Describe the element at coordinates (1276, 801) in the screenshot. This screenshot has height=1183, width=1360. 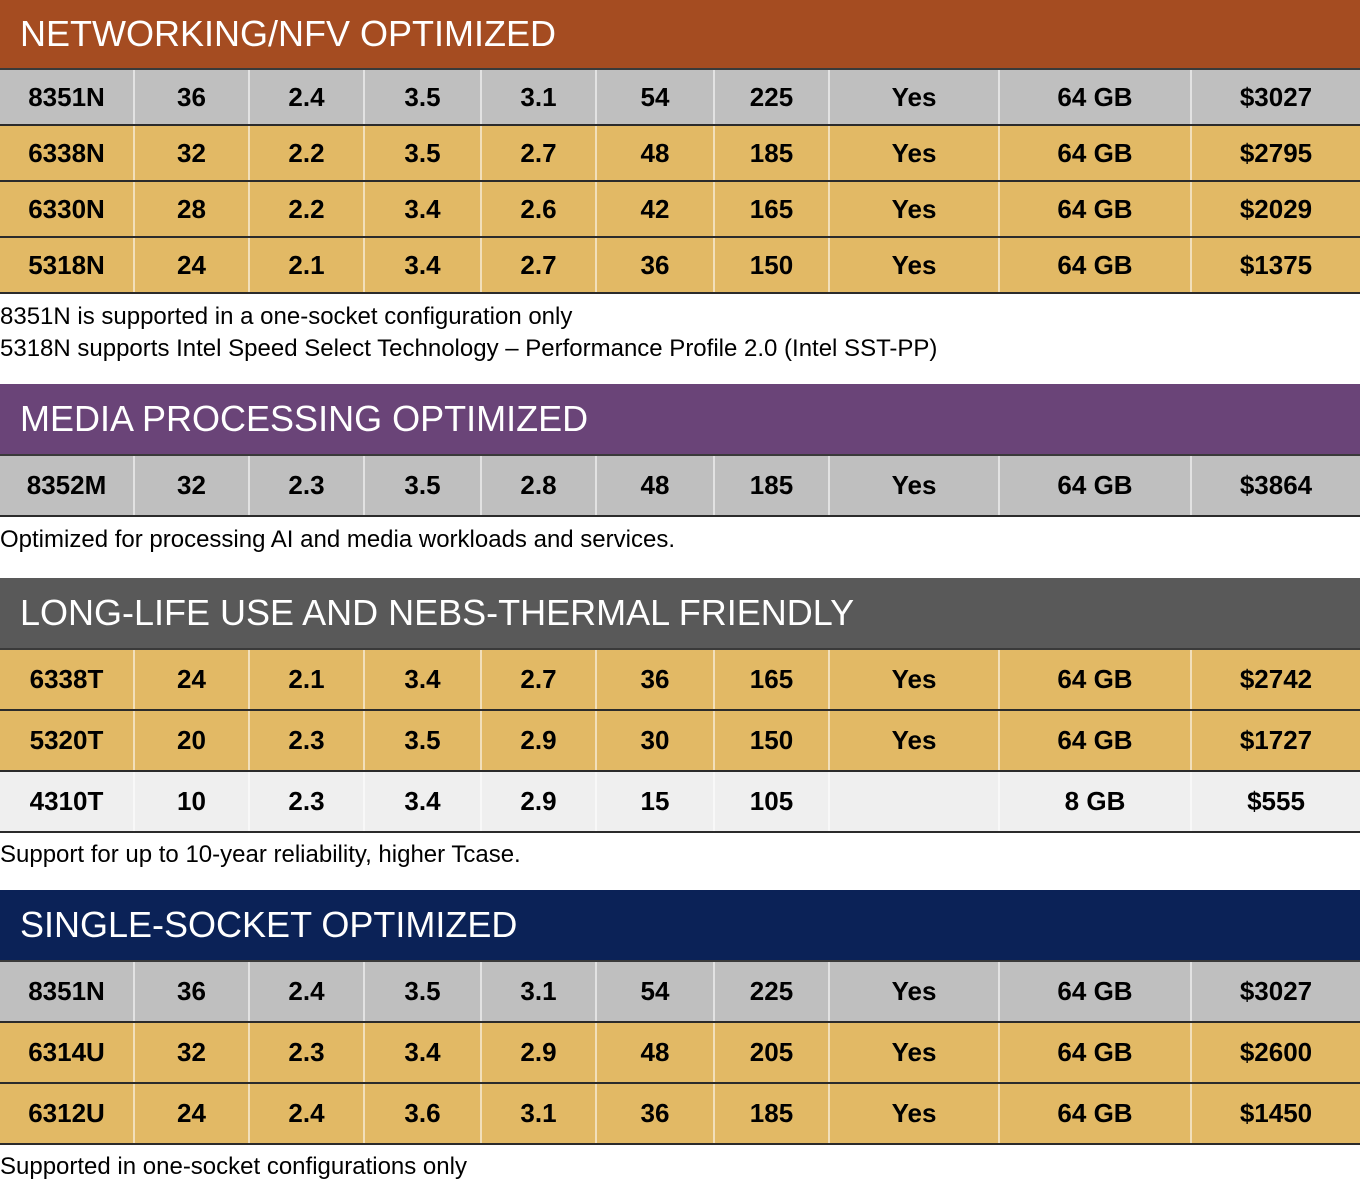
I see `cell-price: $555` at that location.